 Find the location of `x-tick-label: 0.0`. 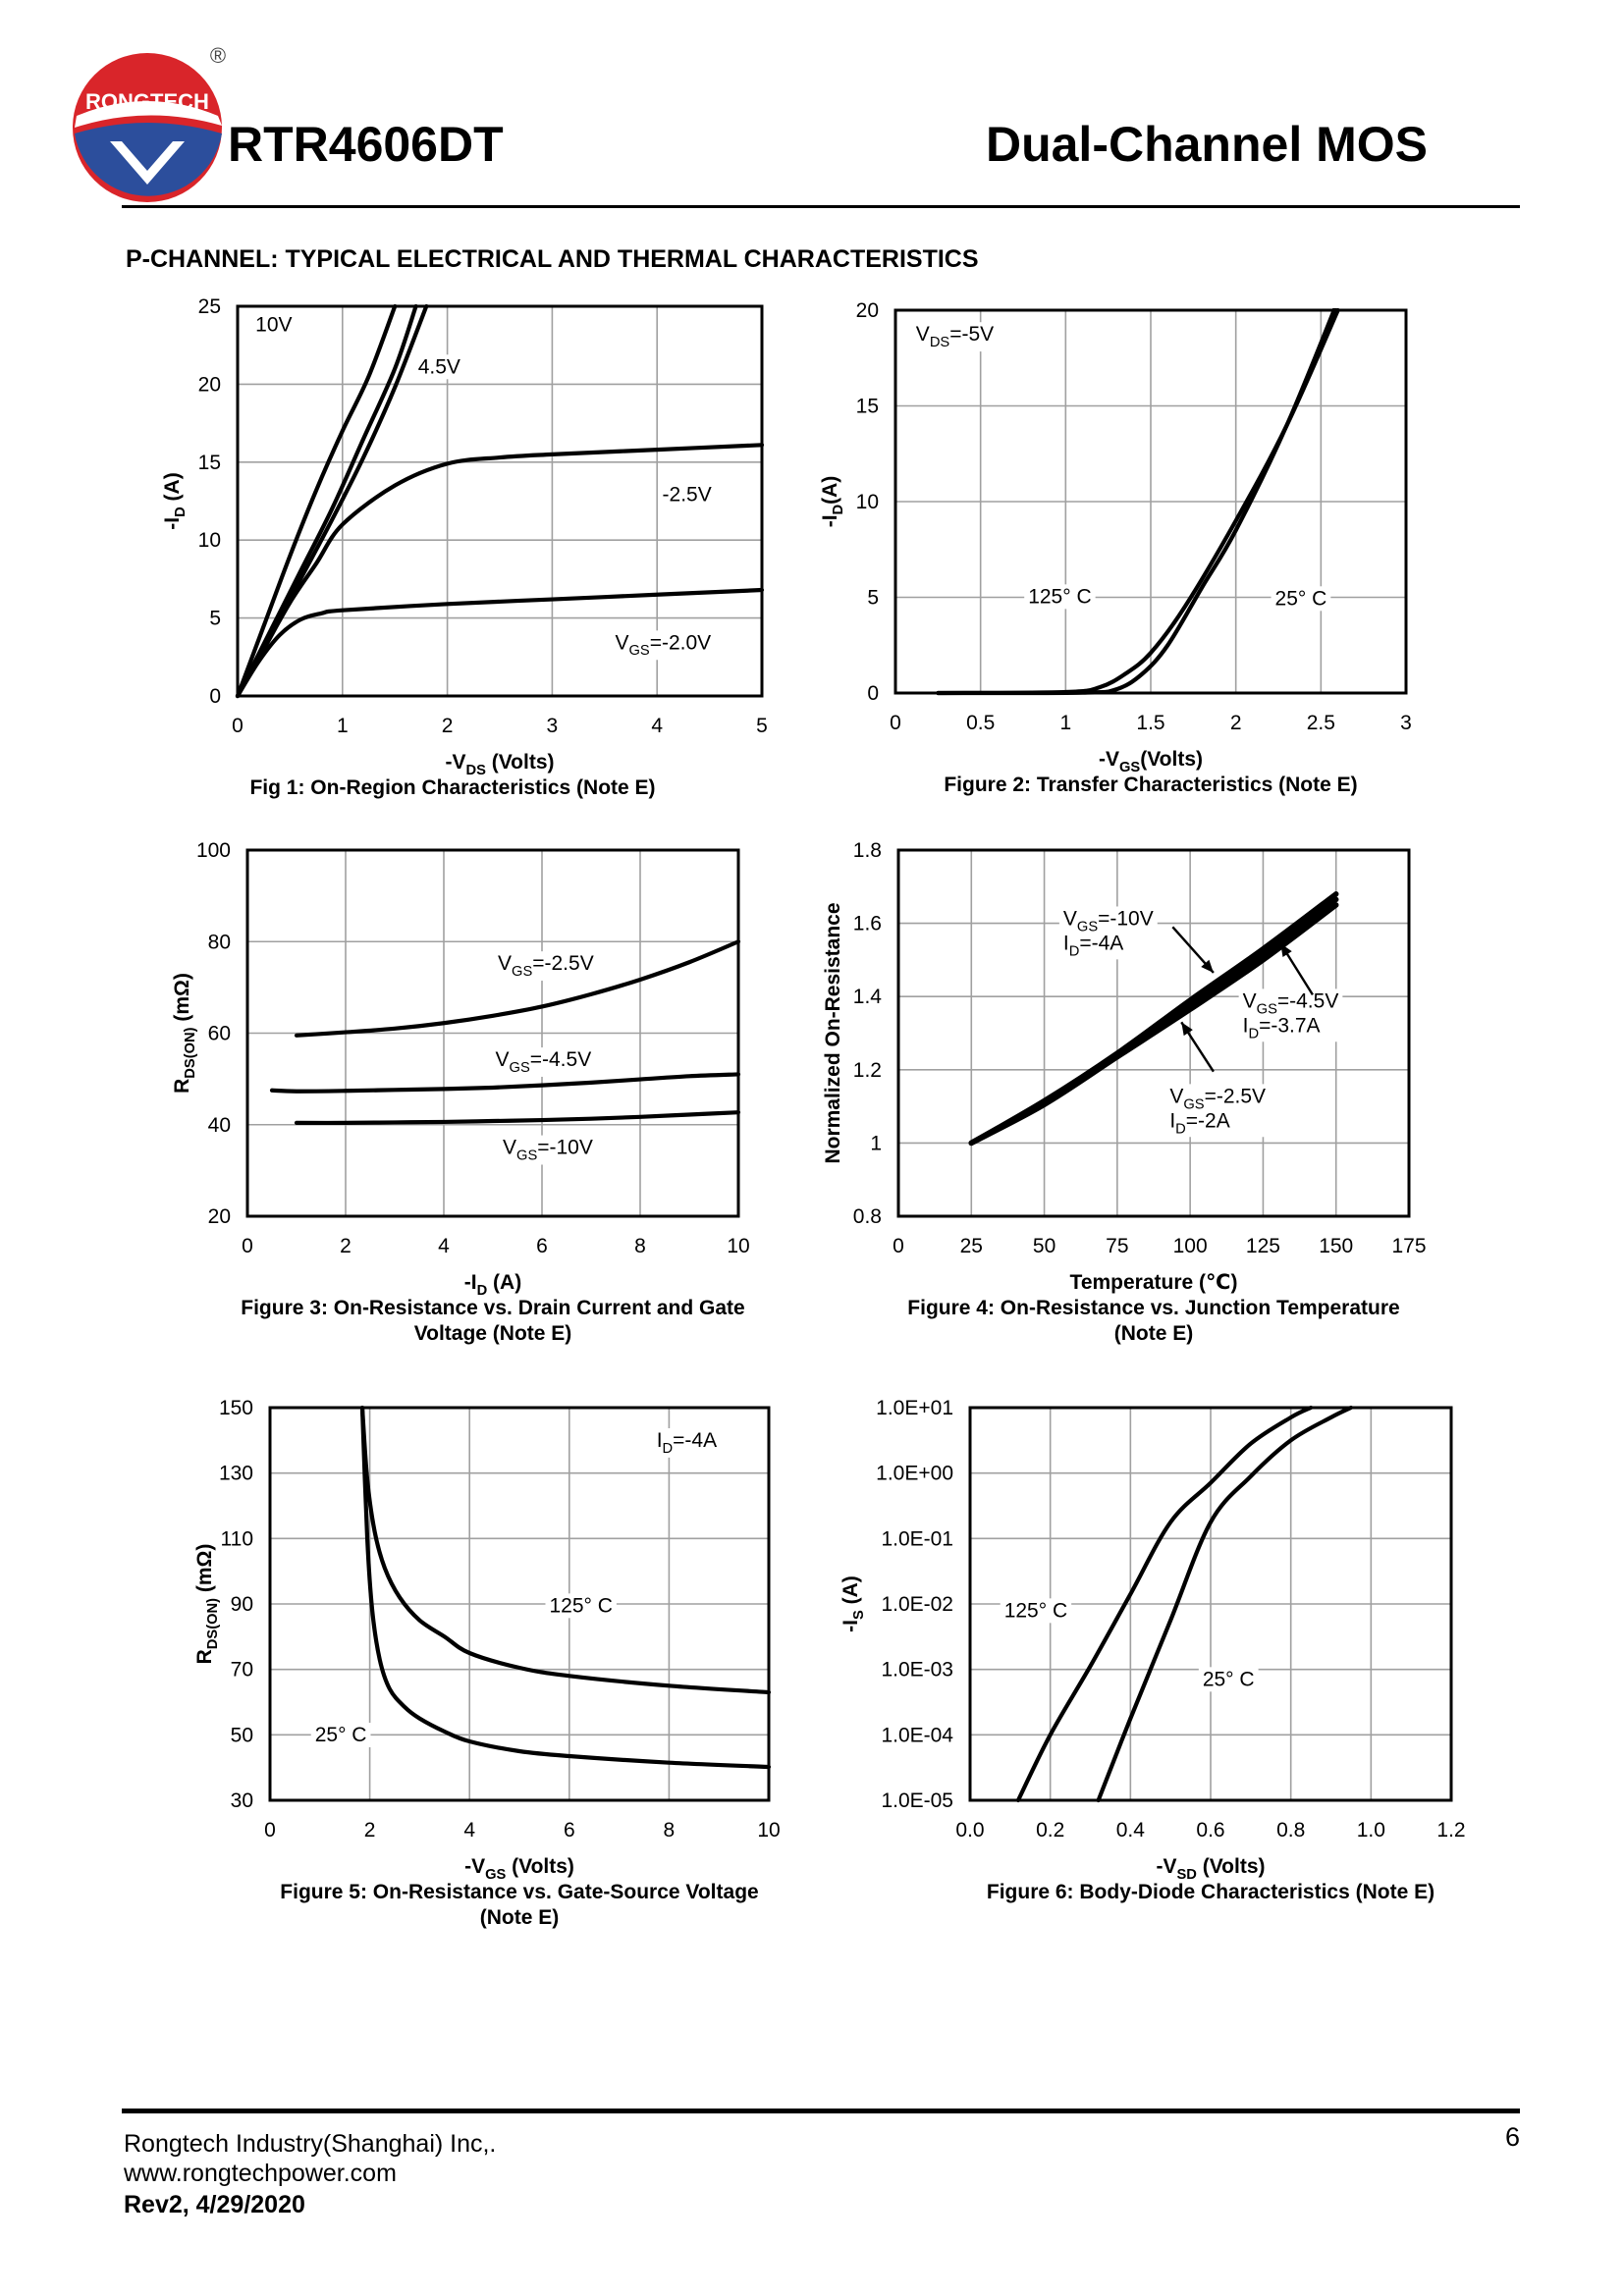

x-tick-label: 0.0 is located at coordinates (969, 1831).